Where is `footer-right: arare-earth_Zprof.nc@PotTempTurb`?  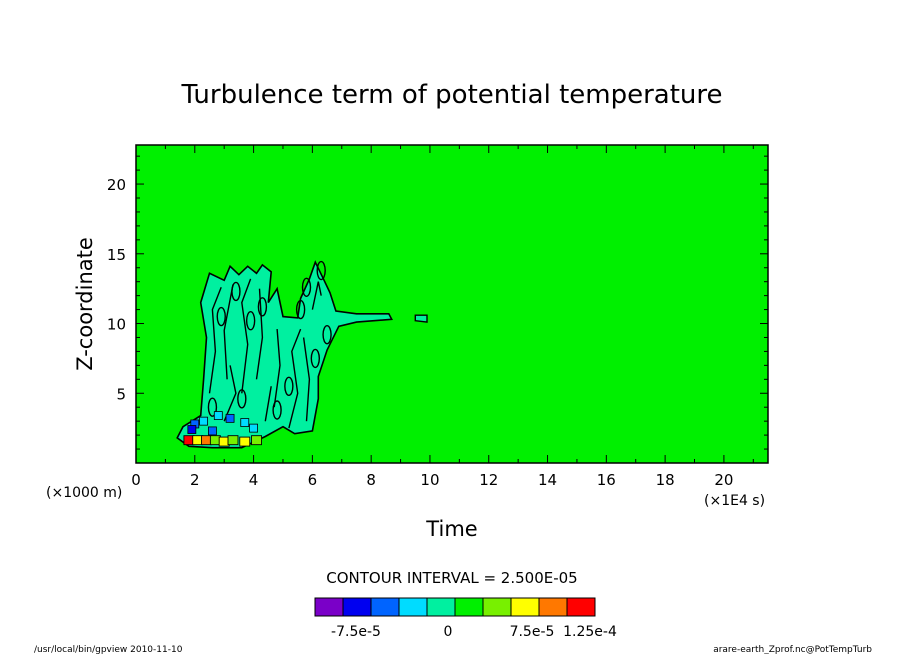 footer-right: arare-earth_Zprof.nc@PotTempTurb is located at coordinates (792, 649).